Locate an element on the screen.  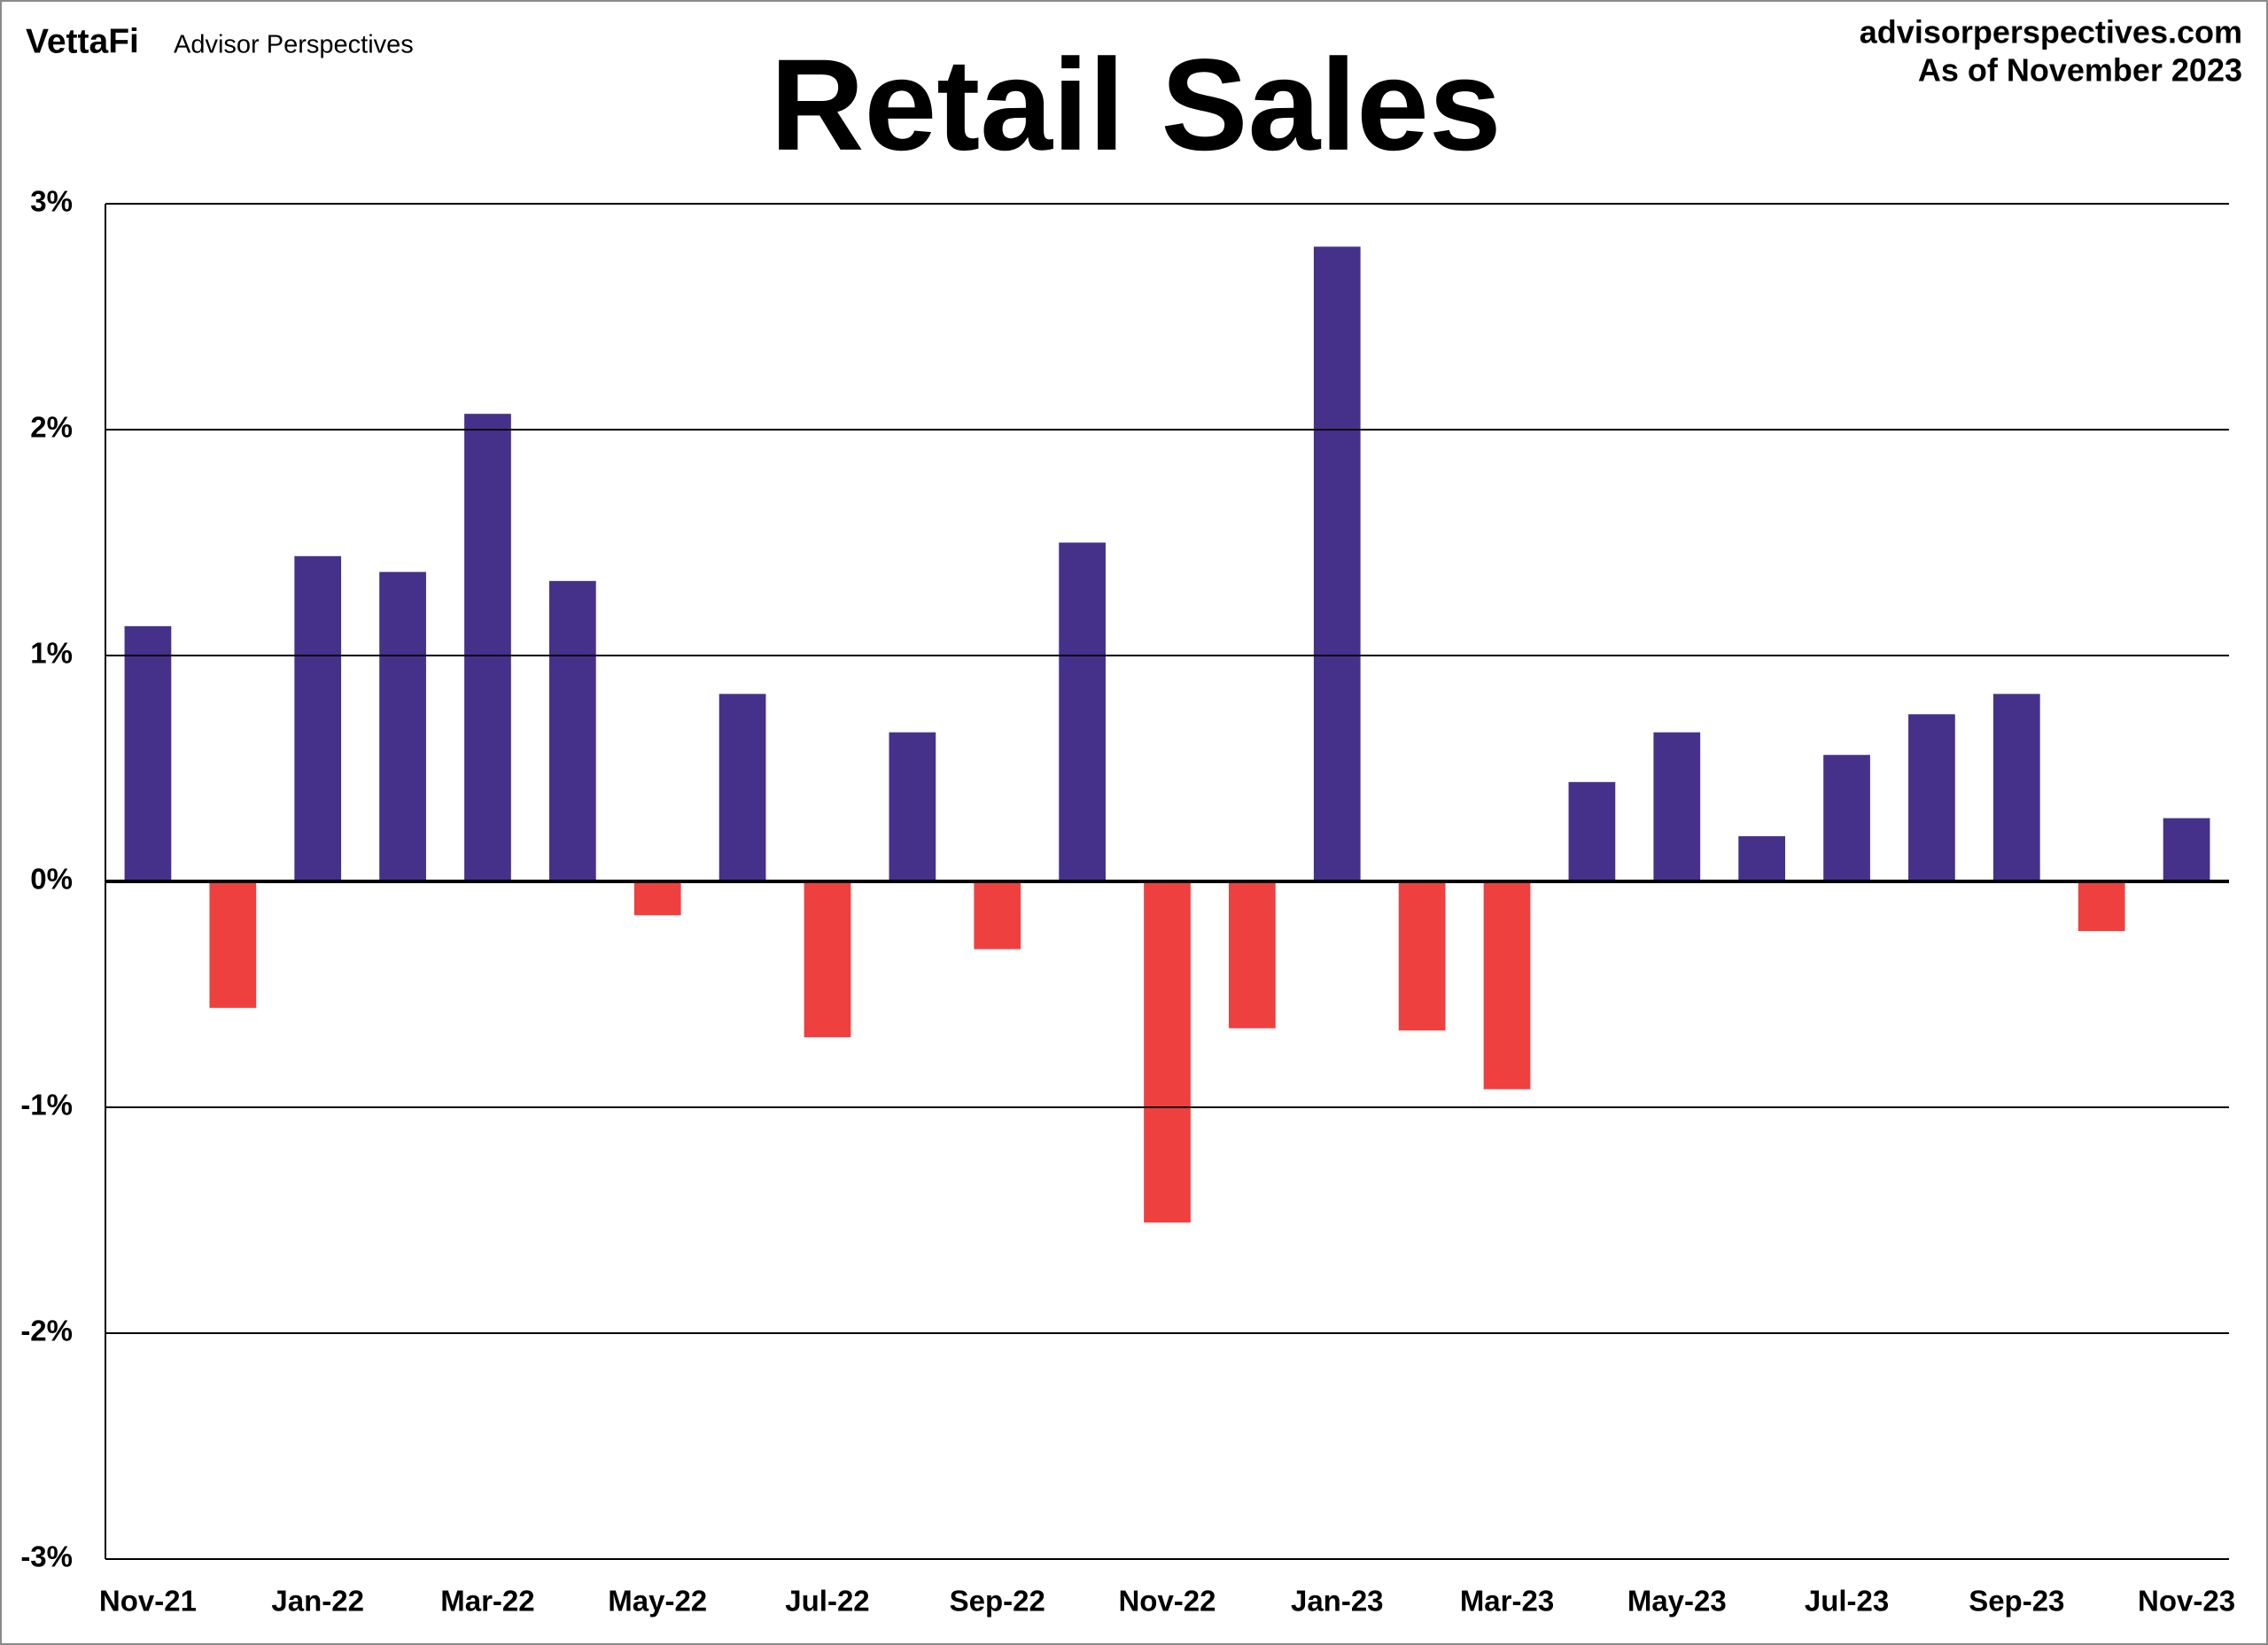
y-tick-label: 0% is located at coordinates (51, 879).